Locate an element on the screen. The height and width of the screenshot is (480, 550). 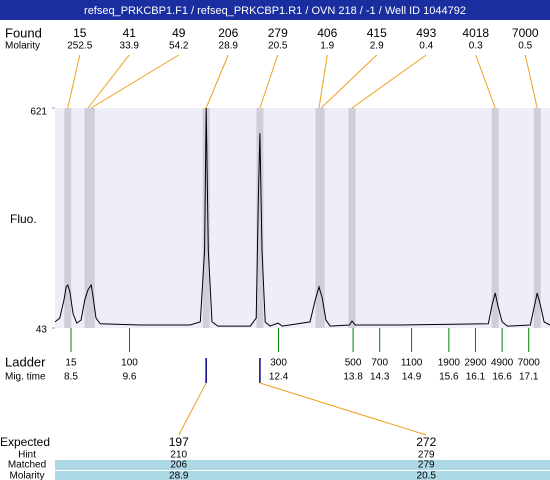
ladder-time: 14.9 is located at coordinates (412, 377).